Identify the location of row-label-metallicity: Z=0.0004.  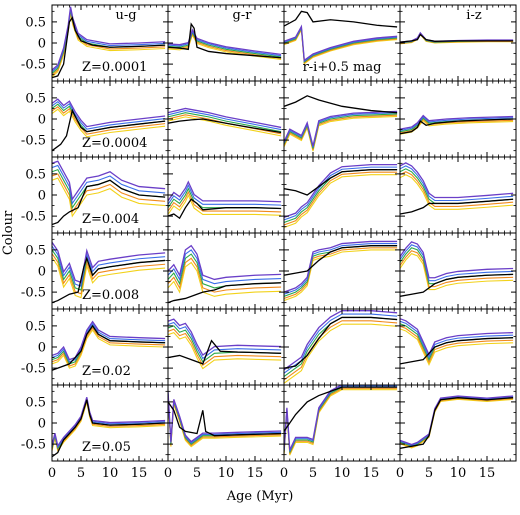
(114, 143).